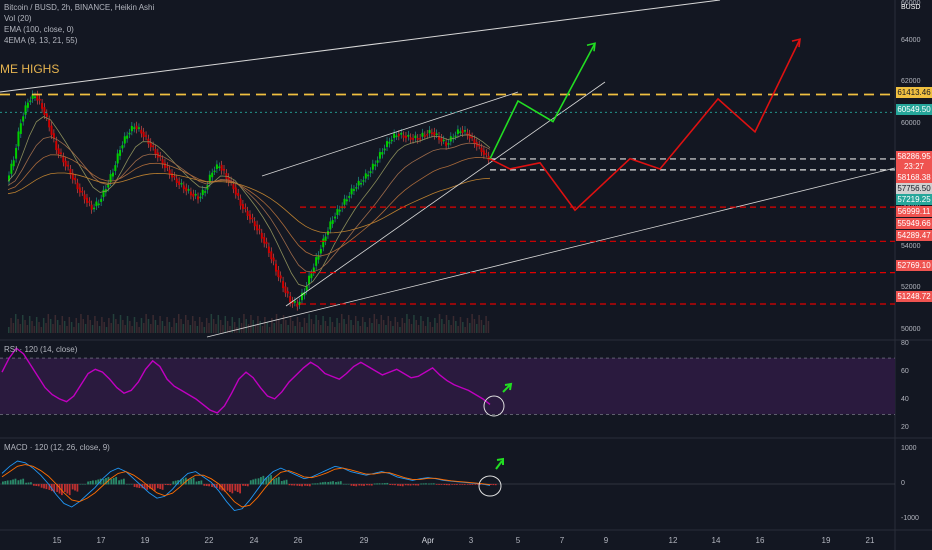 Image resolution: width=932 pixels, height=550 pixels. I want to click on time-axis-label: 24, so click(254, 540).